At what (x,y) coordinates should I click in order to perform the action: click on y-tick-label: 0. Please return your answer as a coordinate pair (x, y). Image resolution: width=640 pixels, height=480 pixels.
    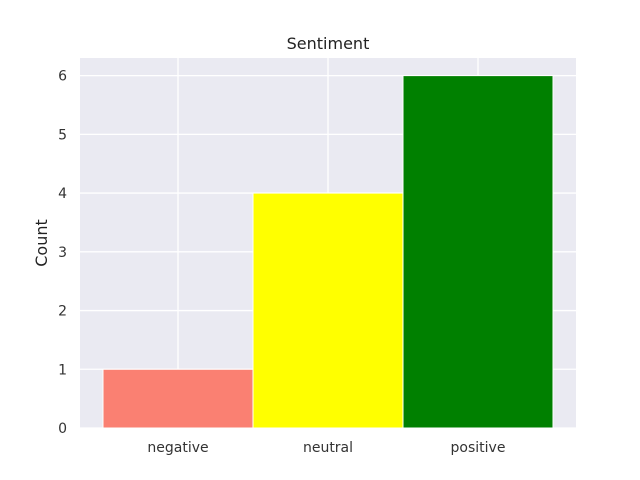
    Looking at the image, I should click on (62, 429).